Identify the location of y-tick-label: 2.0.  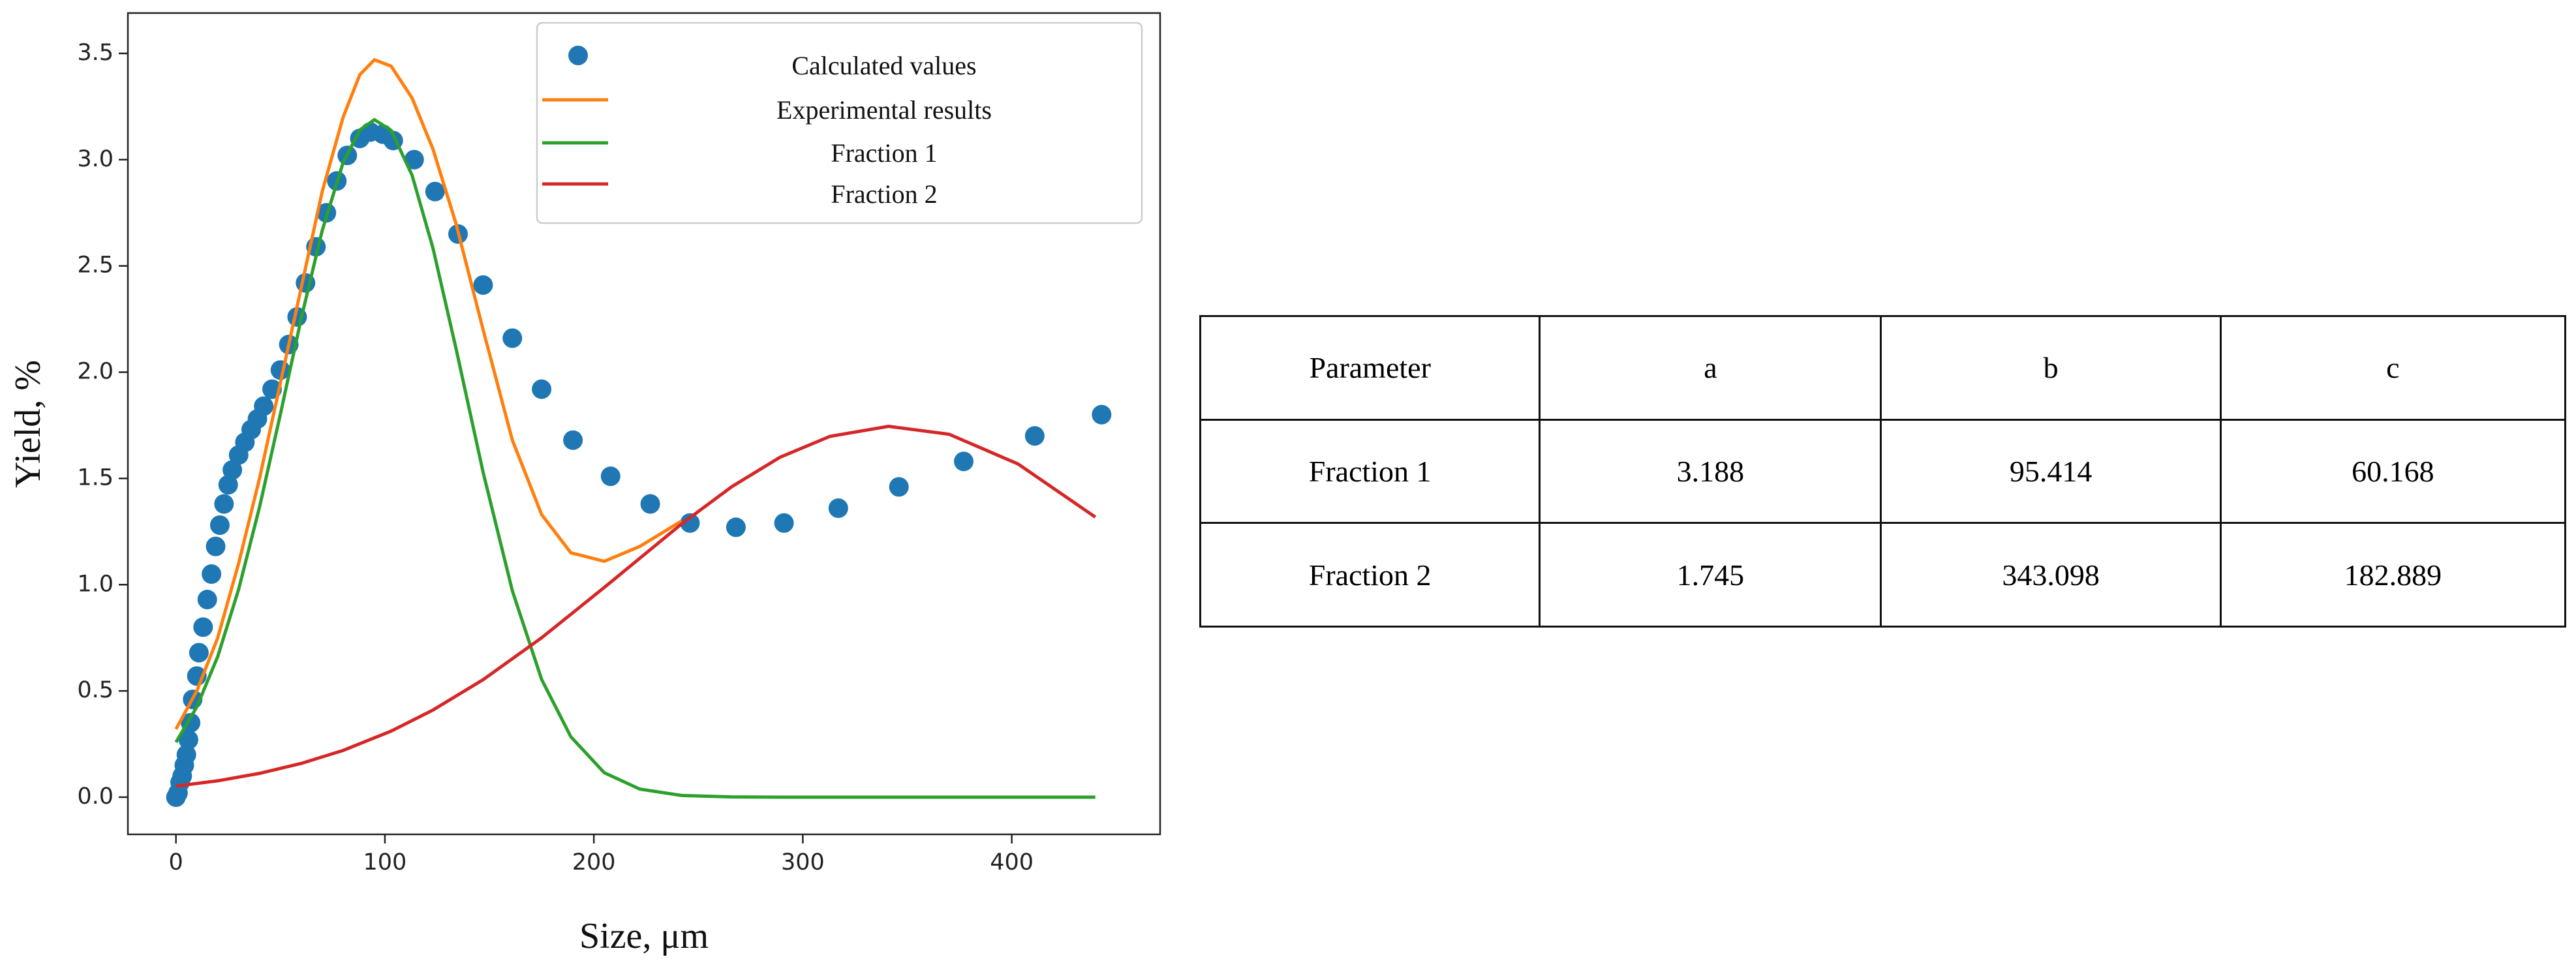
(95, 372).